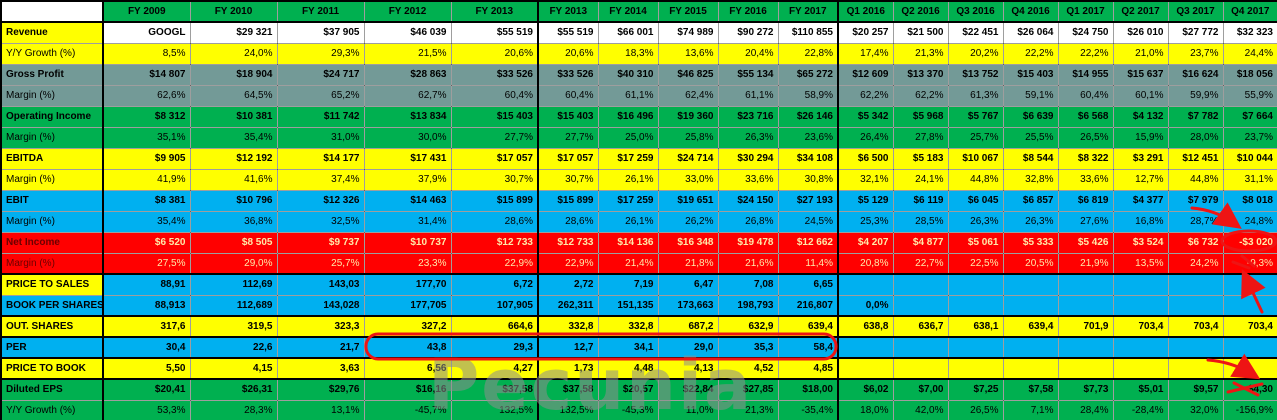  I want to click on cell: 53,3%, so click(146, 409).